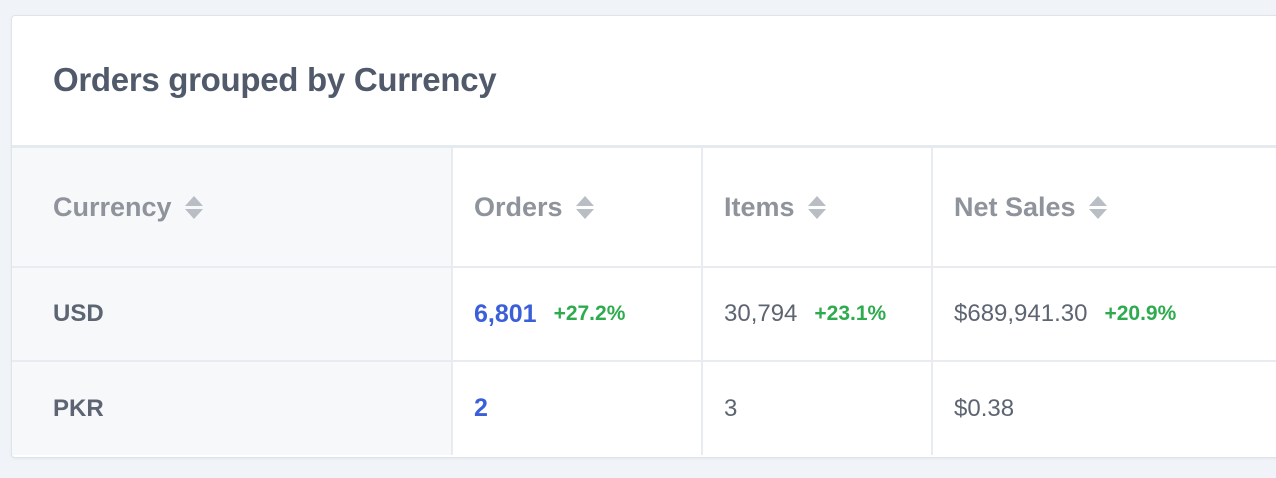 The width and height of the screenshot is (1276, 478). Describe the element at coordinates (761, 313) in the screenshot. I see `items-value: 30,794` at that location.